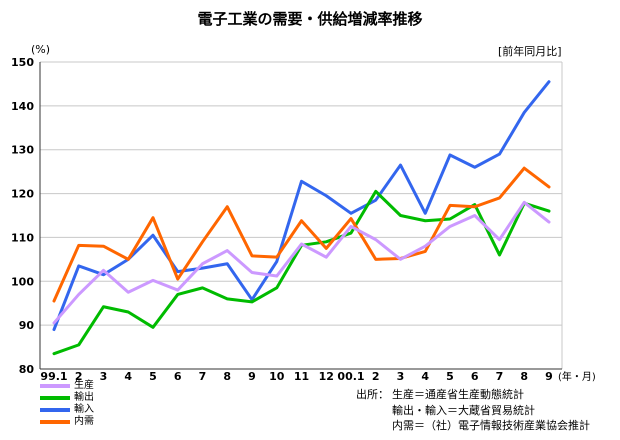 This screenshot has height=440, width=620. Describe the element at coordinates (27, 369) in the screenshot. I see `y-tick-label: 80` at that location.